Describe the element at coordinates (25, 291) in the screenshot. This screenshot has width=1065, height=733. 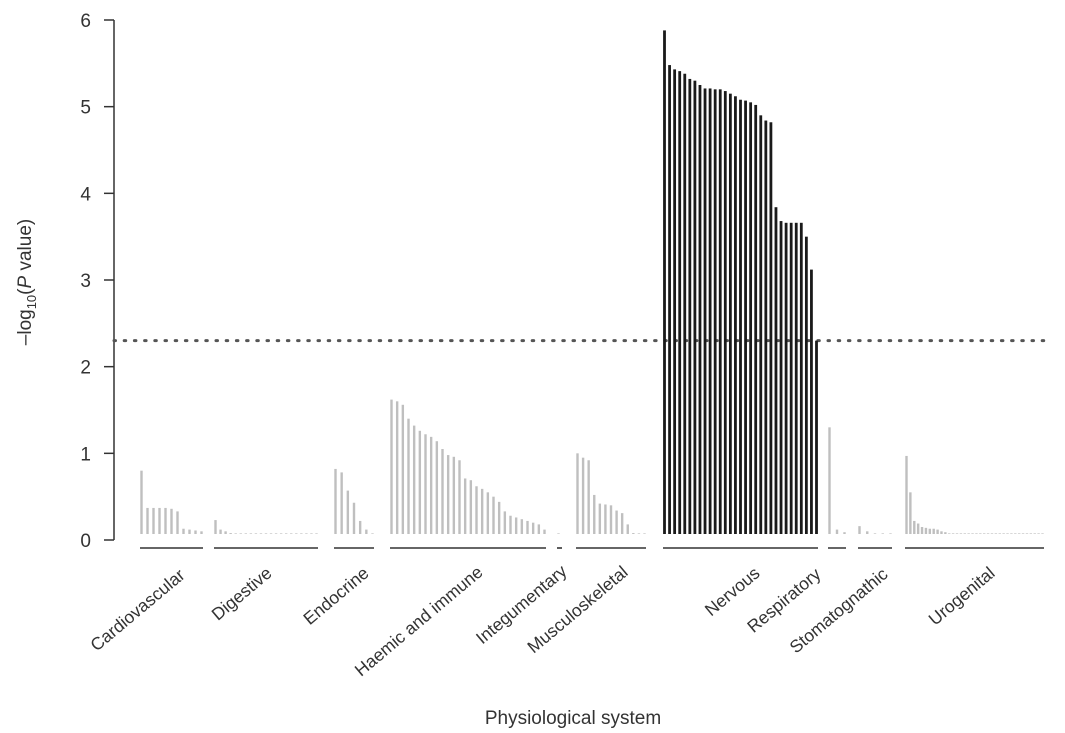
I see `y-axis-title-open: (` at that location.